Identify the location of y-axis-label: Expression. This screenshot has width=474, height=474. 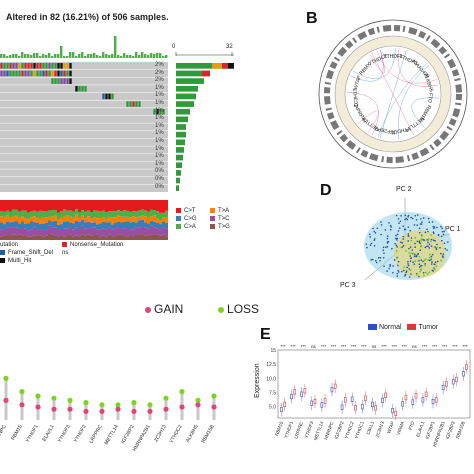
(257, 380).